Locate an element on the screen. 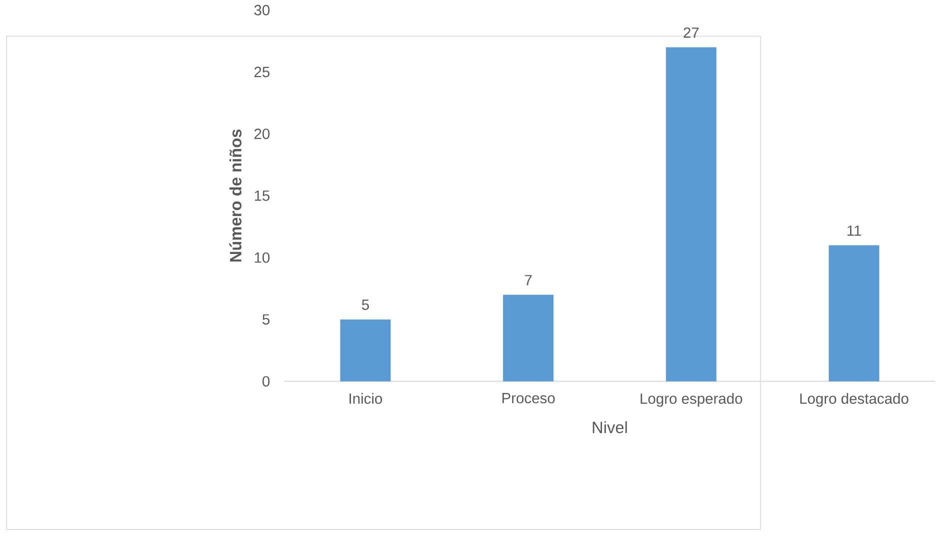  y-tick-label: 30 is located at coordinates (262, 10).